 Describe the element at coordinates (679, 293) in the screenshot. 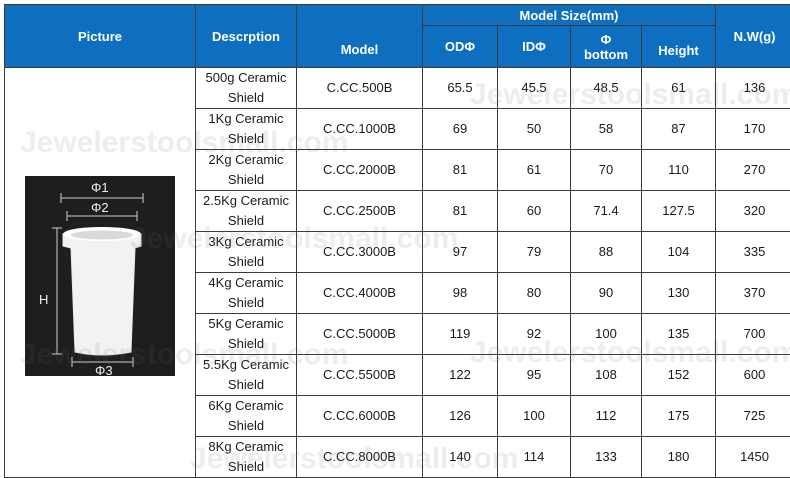

I see `row-height: 130` at that location.